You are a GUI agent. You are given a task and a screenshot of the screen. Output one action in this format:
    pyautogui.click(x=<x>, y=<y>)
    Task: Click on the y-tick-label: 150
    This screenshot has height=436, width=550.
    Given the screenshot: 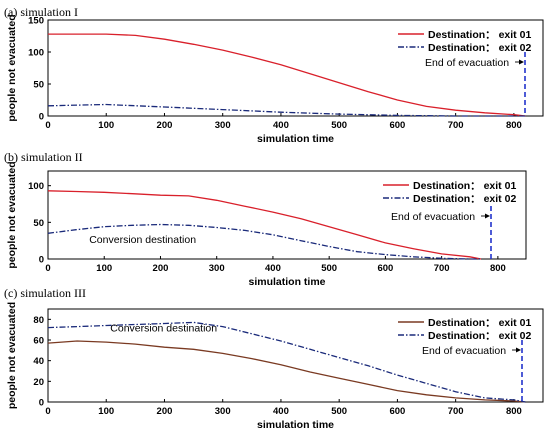 What is the action you would take?
    pyautogui.click(x=36, y=21)
    